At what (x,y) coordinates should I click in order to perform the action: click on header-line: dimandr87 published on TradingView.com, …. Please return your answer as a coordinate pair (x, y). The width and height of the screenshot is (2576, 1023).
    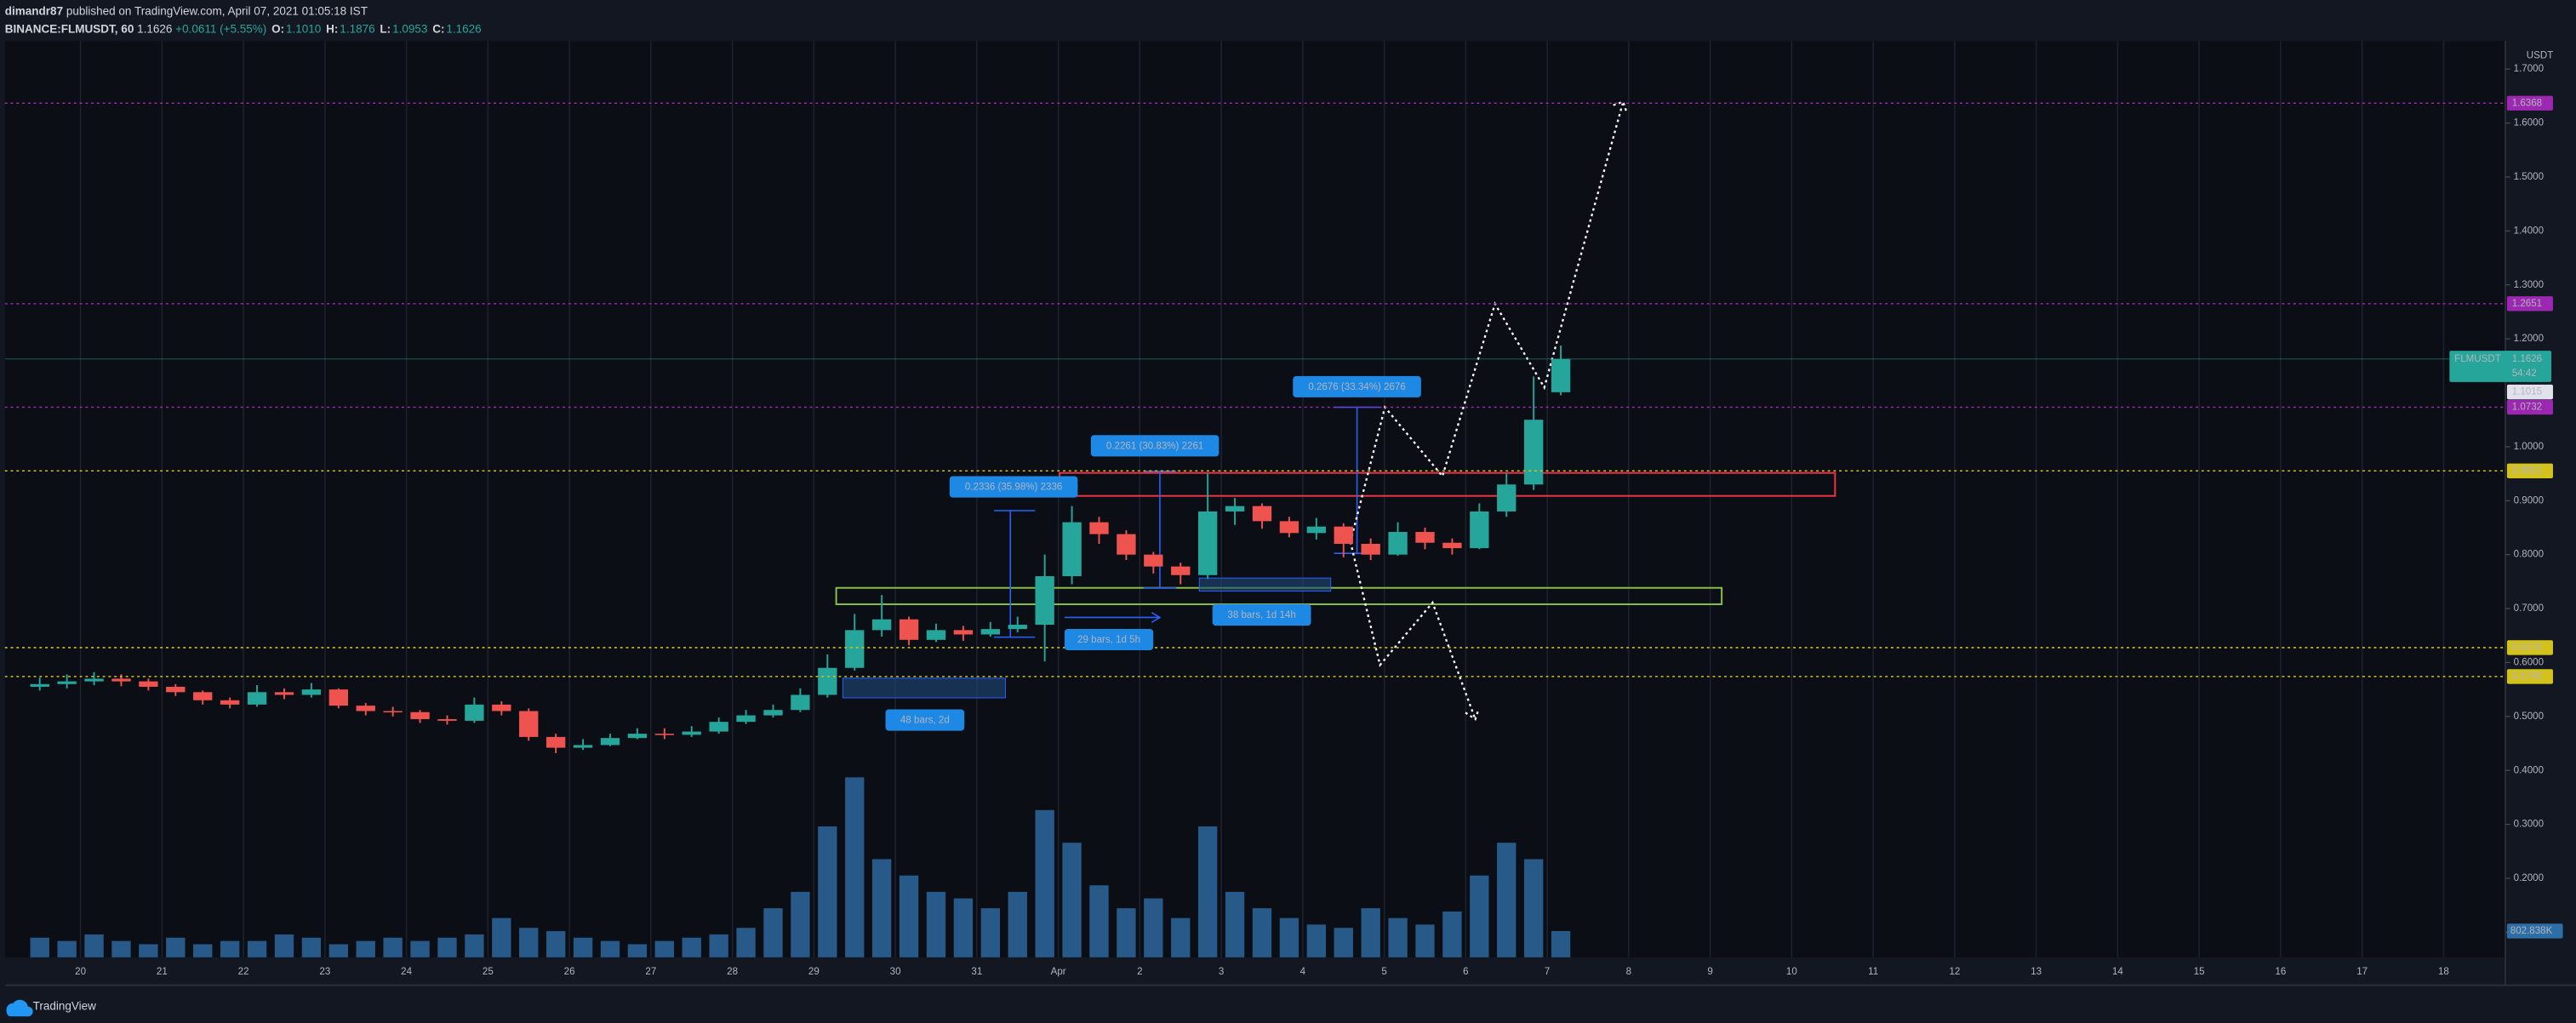
    Looking at the image, I should click on (186, 10).